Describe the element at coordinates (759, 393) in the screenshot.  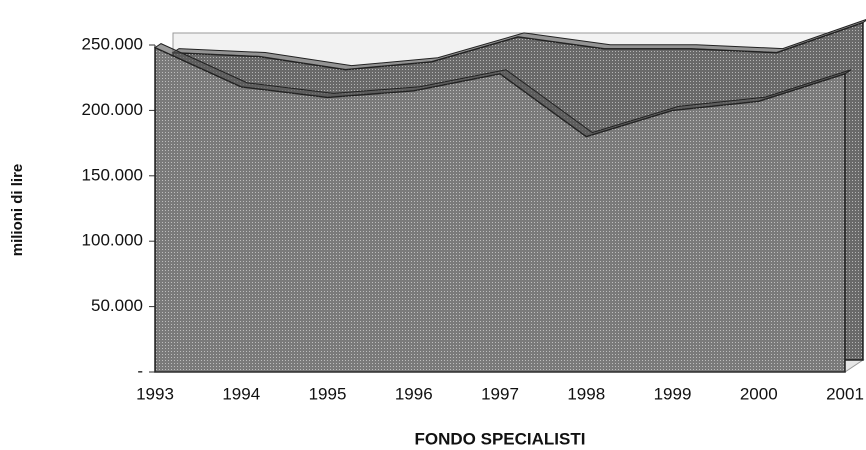
I see `x-tick-label: 2000` at that location.